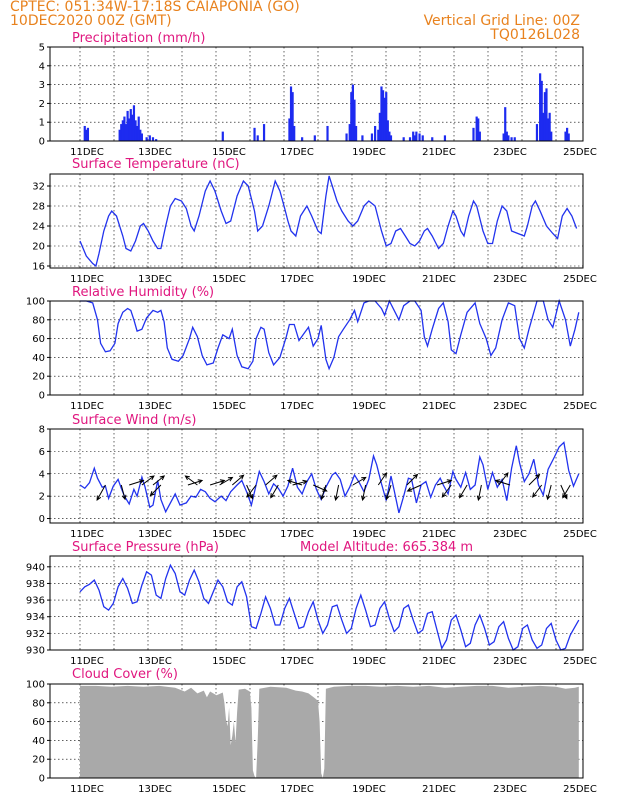 The height and width of the screenshot is (800, 618). I want to click on wind-xtick-label-7: 25DEC, so click(580, 534).